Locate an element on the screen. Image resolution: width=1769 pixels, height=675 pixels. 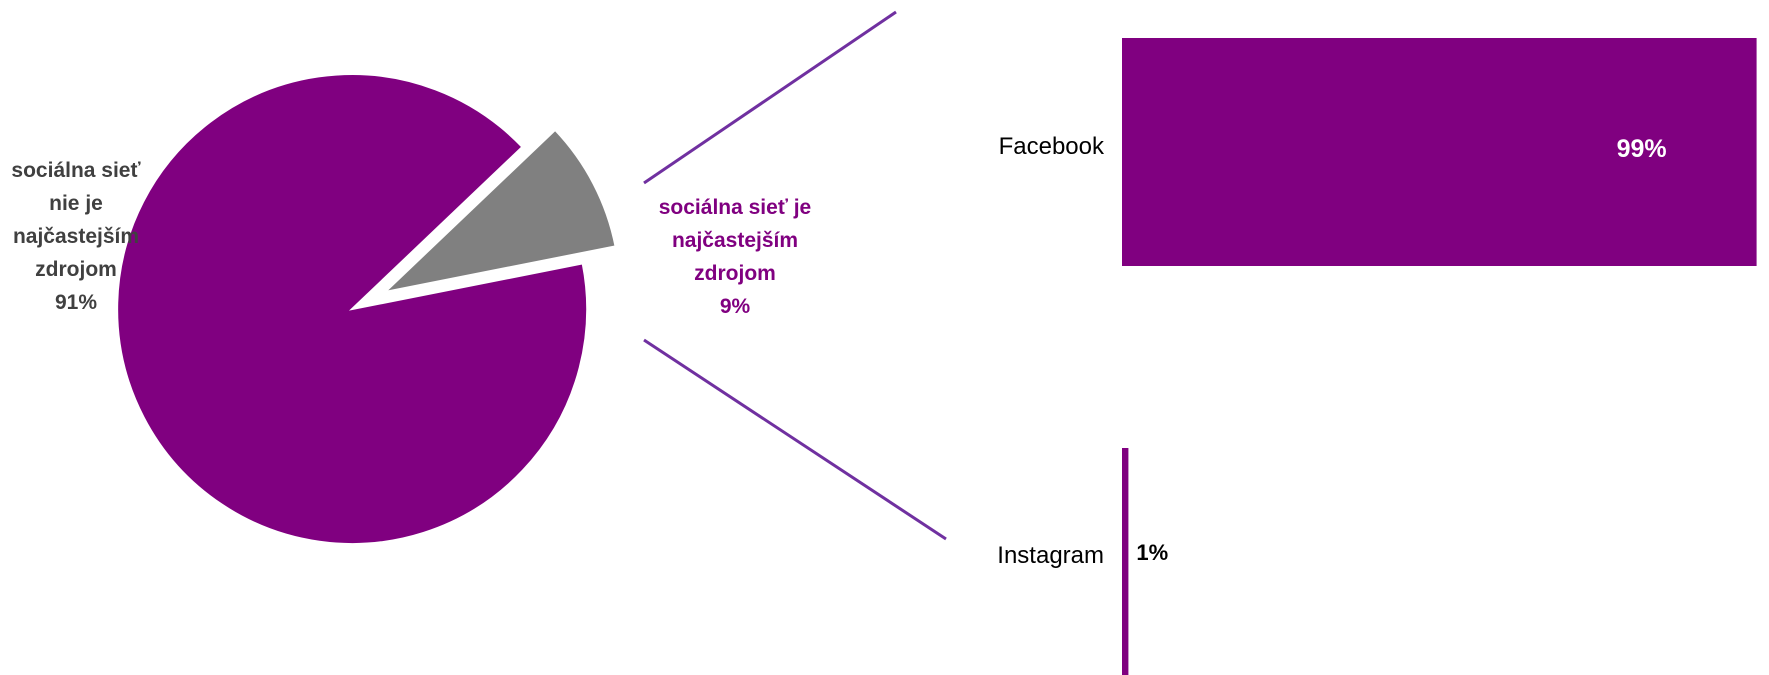
pie-bar-connectors is located at coordinates (795, 275).